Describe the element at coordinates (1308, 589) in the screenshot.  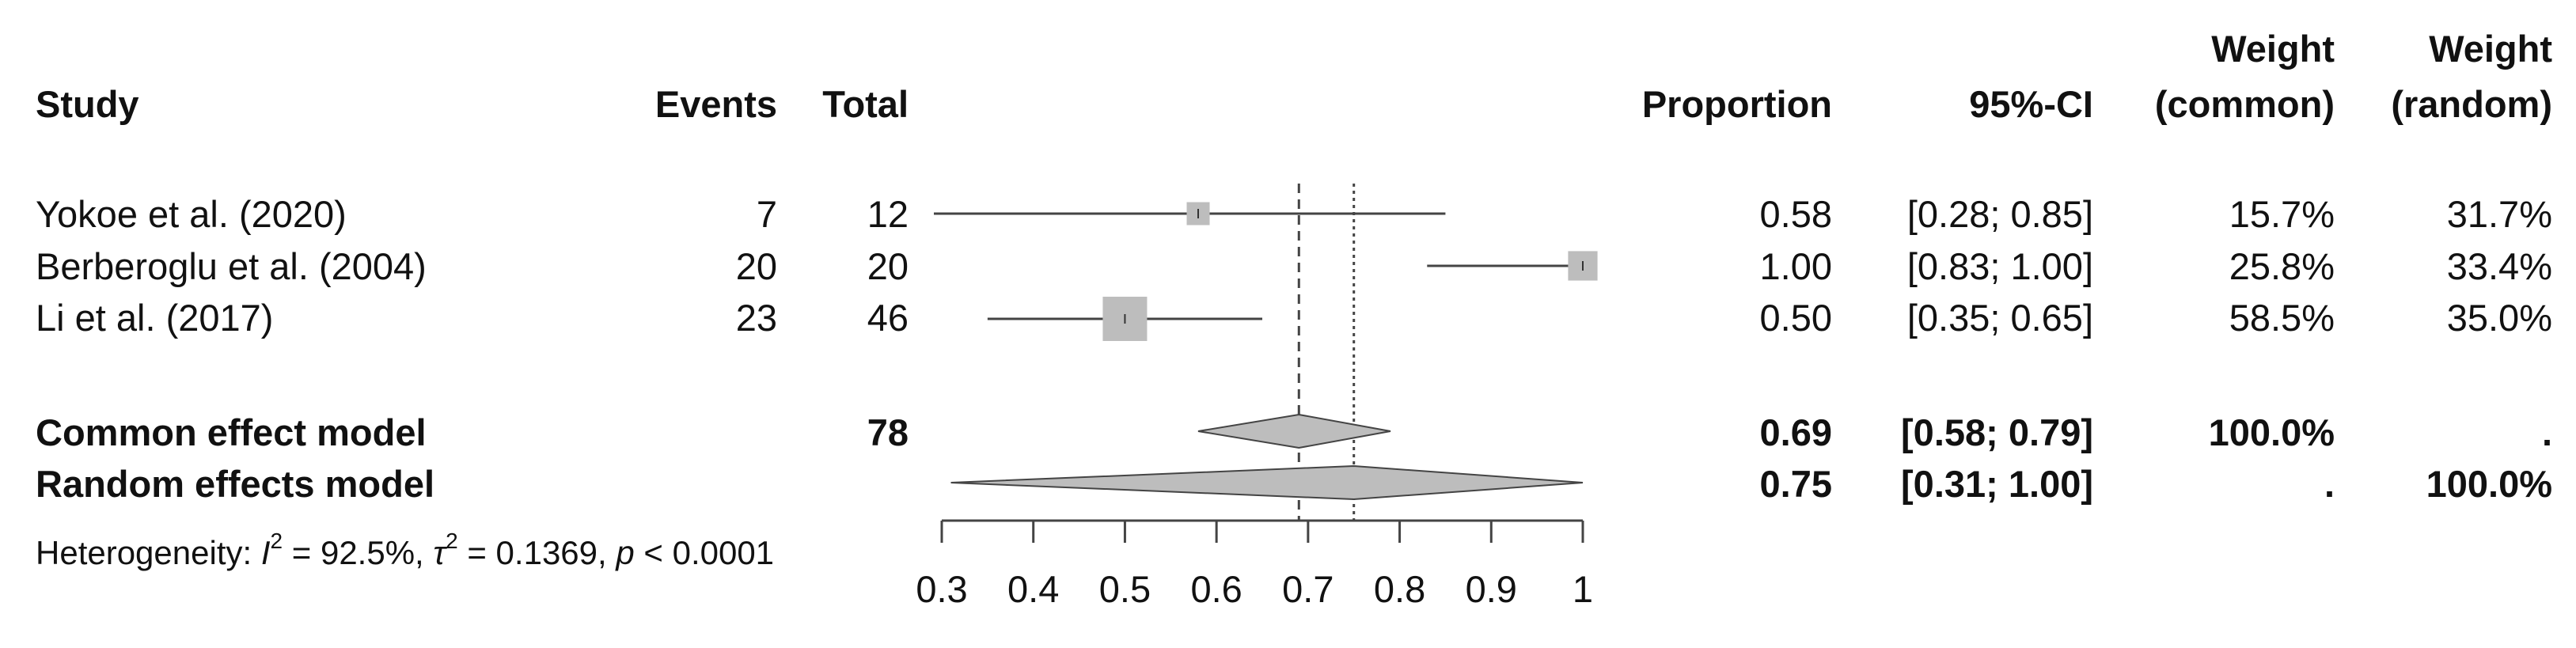
I see `x-axis-tick-label: 0.7` at that location.